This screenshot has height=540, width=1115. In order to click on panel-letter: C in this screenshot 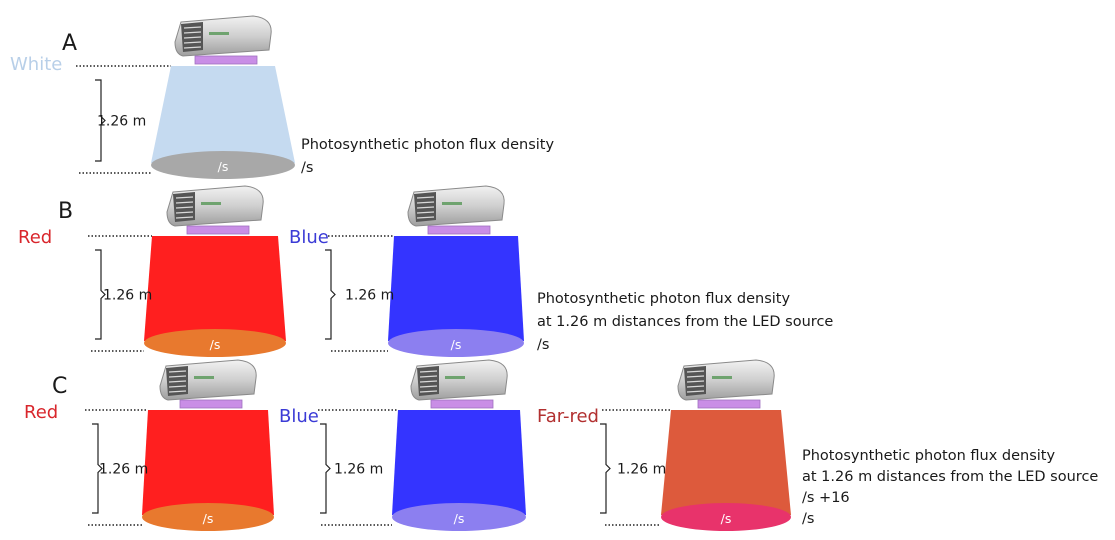, I will do `click(59, 386)`.